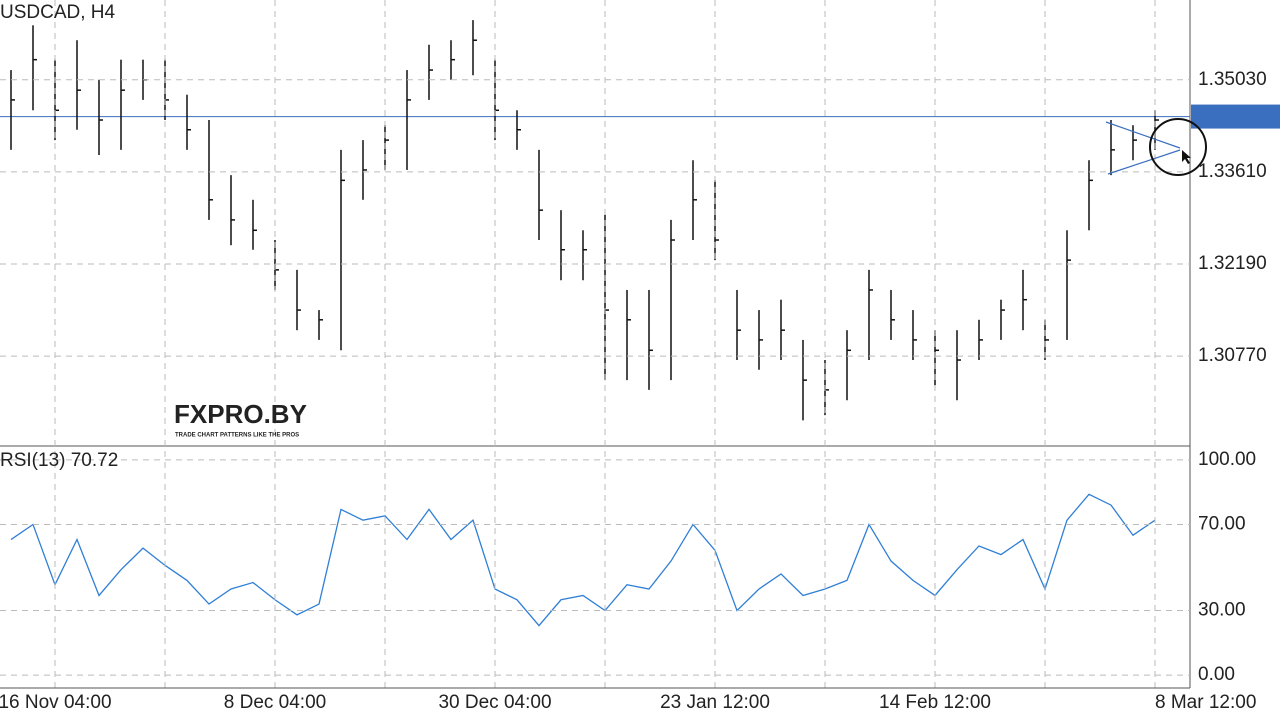  What do you see at coordinates (1227, 459) in the screenshot?
I see `y-tick-label: 100.00` at bounding box center [1227, 459].